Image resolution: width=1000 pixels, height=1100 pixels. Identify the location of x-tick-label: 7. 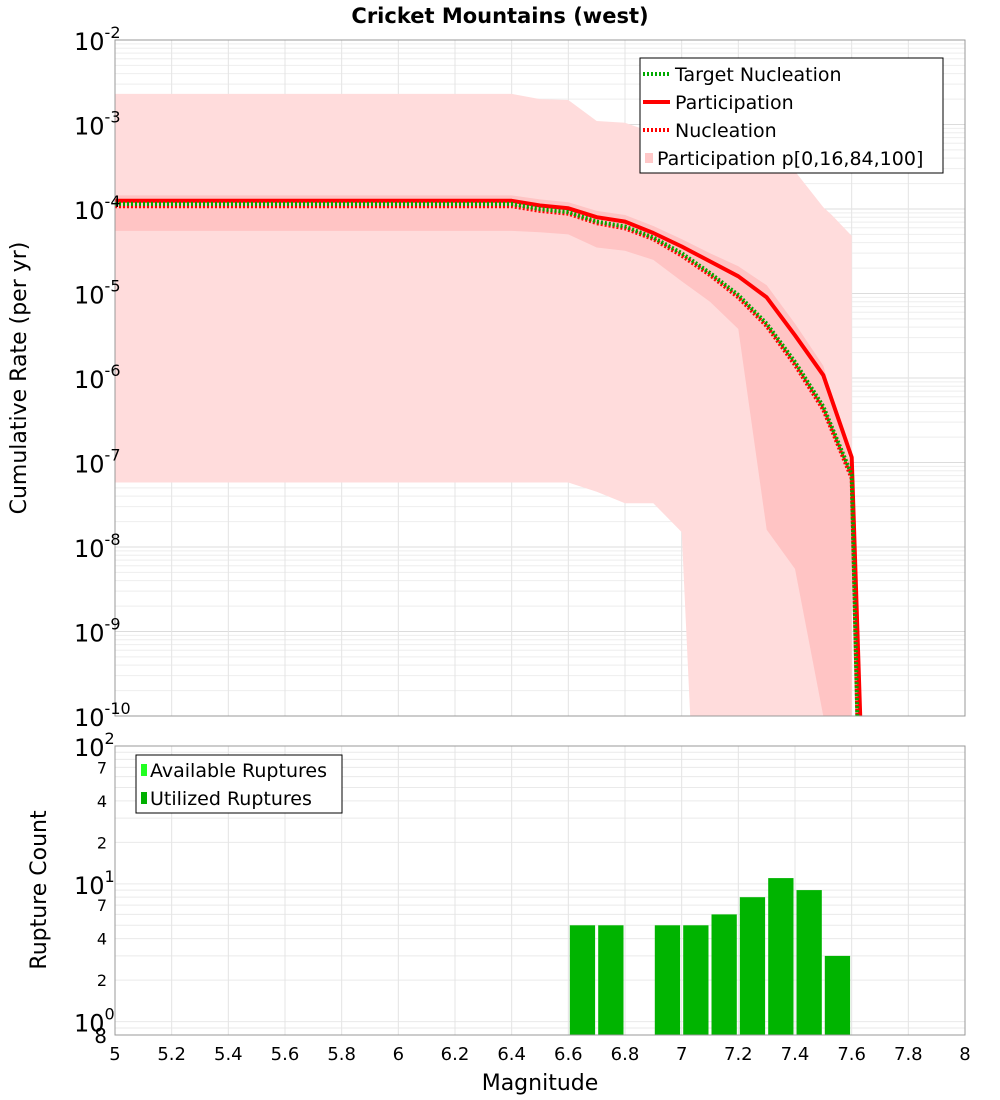
(681, 1054).